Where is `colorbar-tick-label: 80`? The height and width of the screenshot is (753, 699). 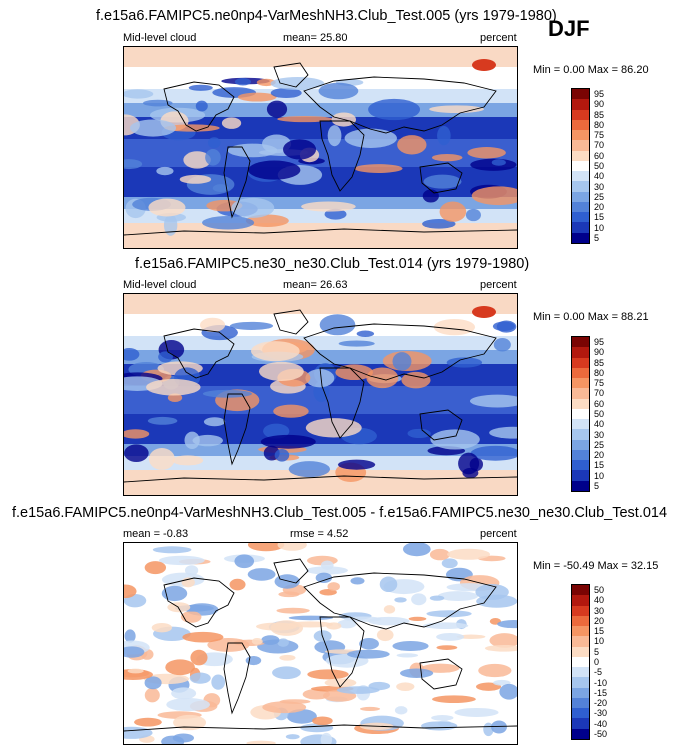 colorbar-tick-label: 80 is located at coordinates (599, 372).